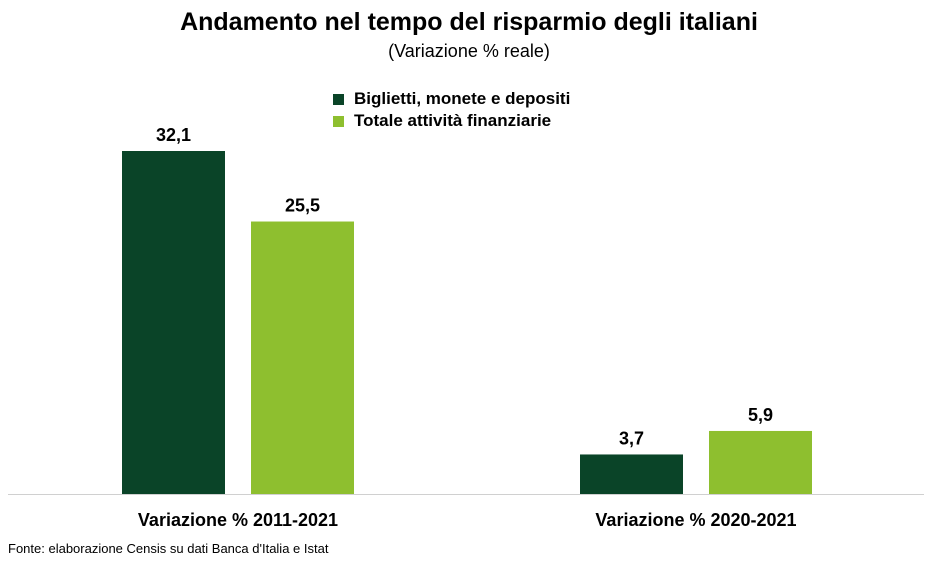 This screenshot has width=938, height=563. I want to click on legend-item-series-1: Biglietti, monete e depositi, so click(451, 99).